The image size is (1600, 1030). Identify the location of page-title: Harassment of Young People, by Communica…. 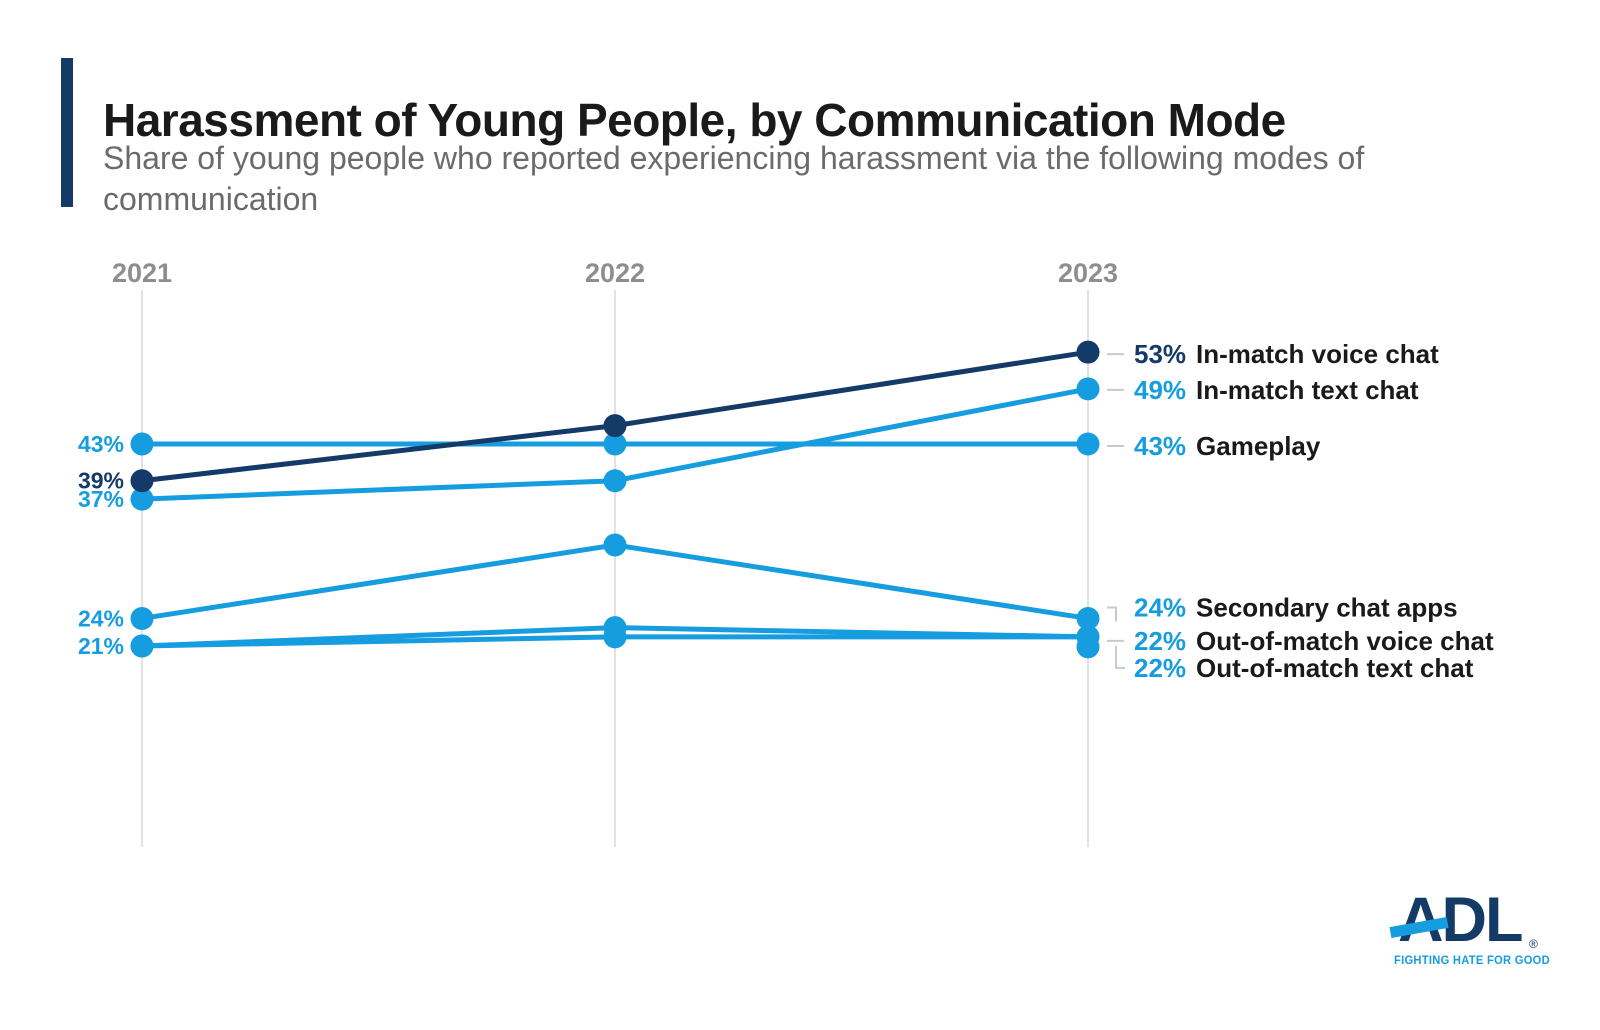
(694, 119).